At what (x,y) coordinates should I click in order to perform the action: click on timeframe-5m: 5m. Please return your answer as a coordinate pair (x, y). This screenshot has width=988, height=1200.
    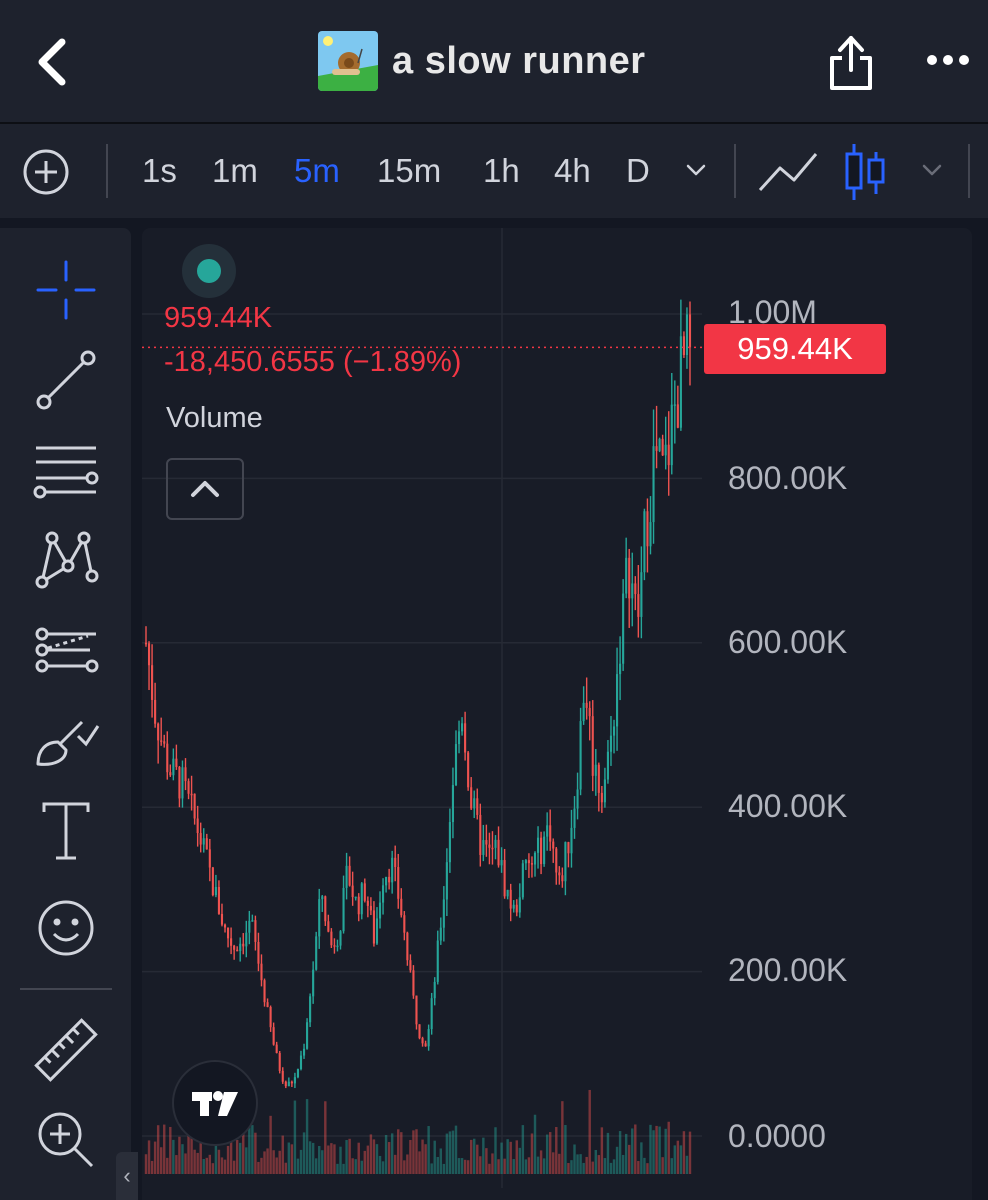
    Looking at the image, I should click on (317, 170).